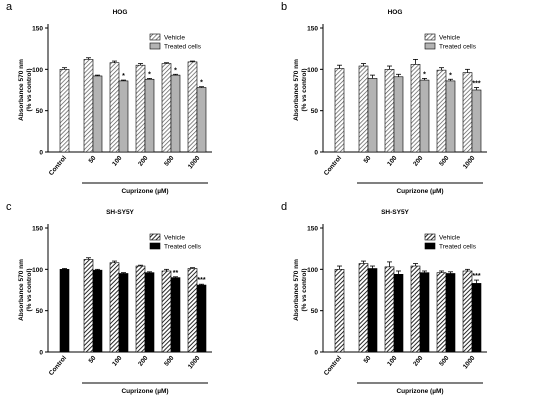 This screenshot has height=406, width=550. What do you see at coordinates (194, 162) in the screenshot?
I see `x-tick-label: 1000` at bounding box center [194, 162].